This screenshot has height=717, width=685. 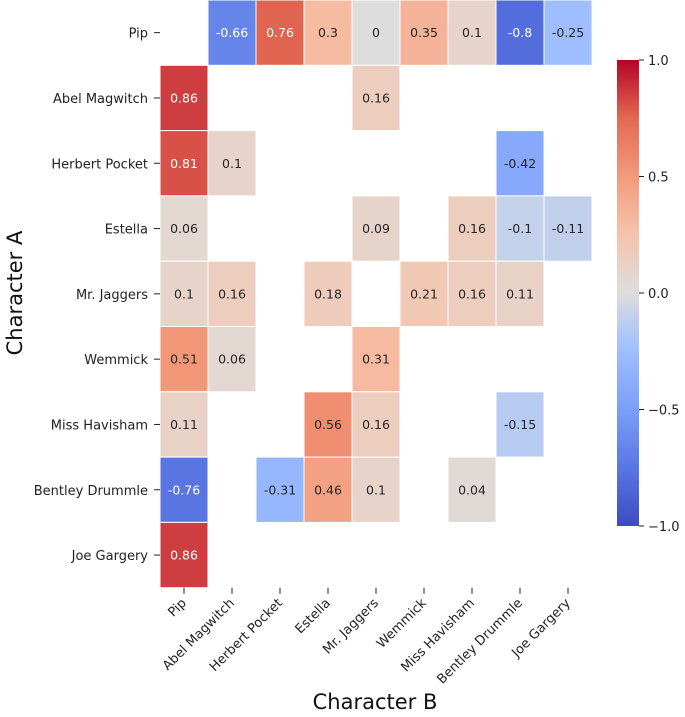 I want to click on cell-value-label: 0.18, so click(x=328, y=293).